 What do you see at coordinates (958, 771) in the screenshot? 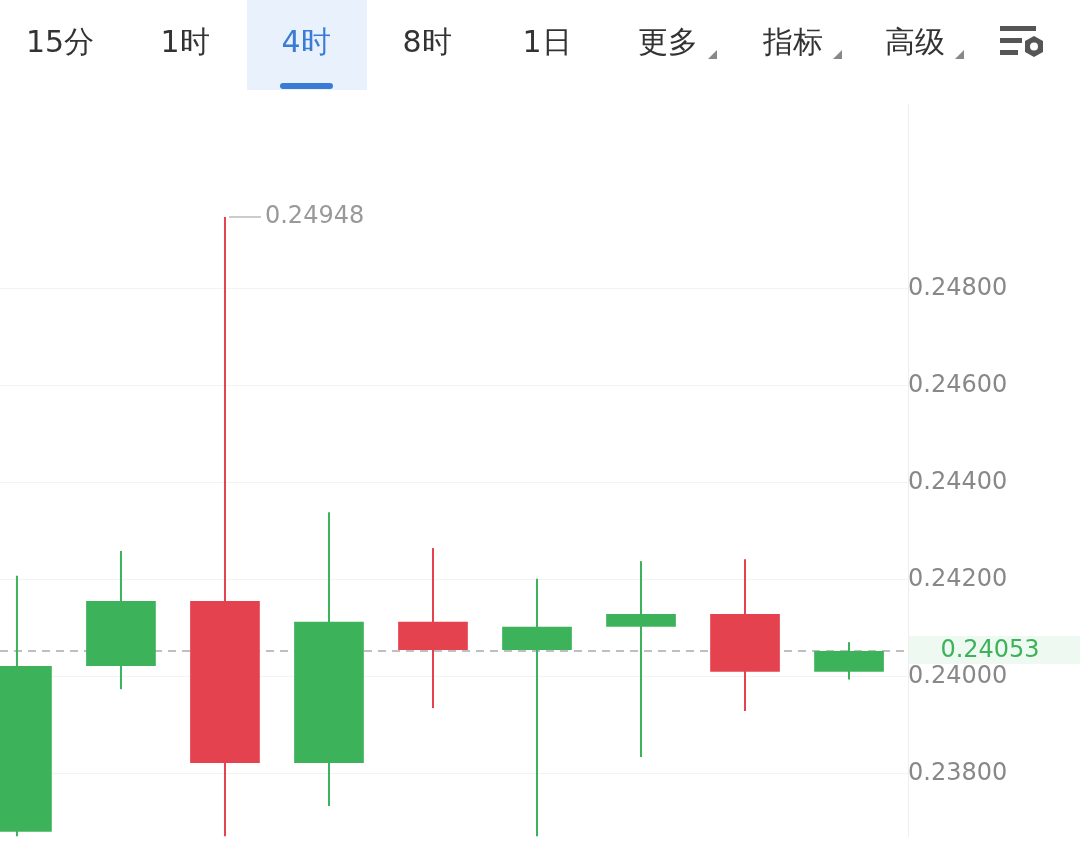
I see `y-tick-label: 0.23800` at bounding box center [958, 771].